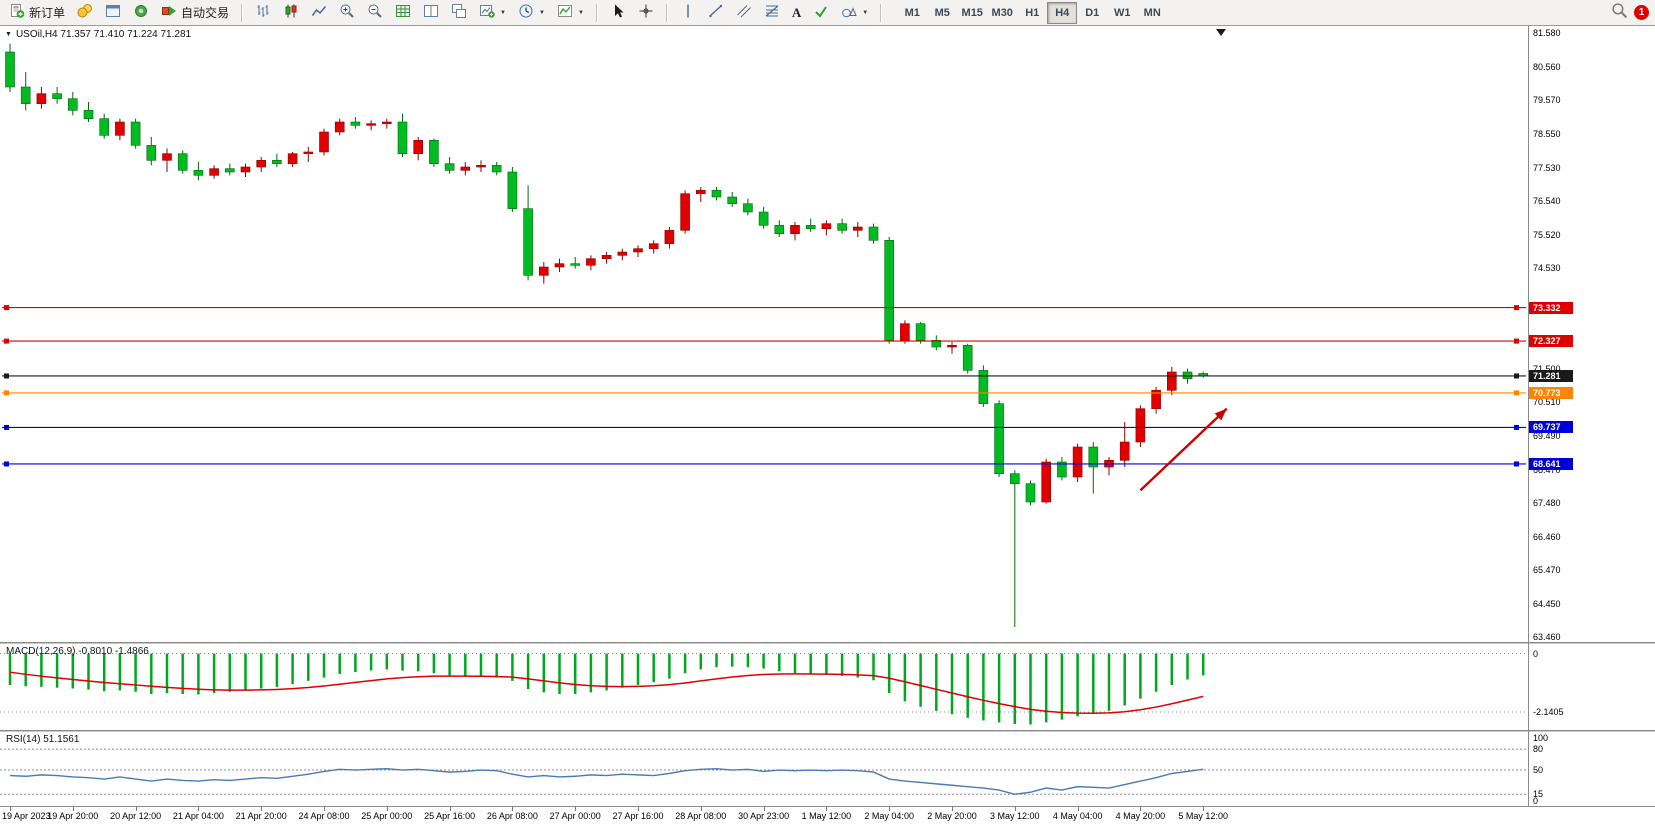 The height and width of the screenshot is (828, 1655). What do you see at coordinates (113, 13) in the screenshot?
I see `terminal-panel-button` at bounding box center [113, 13].